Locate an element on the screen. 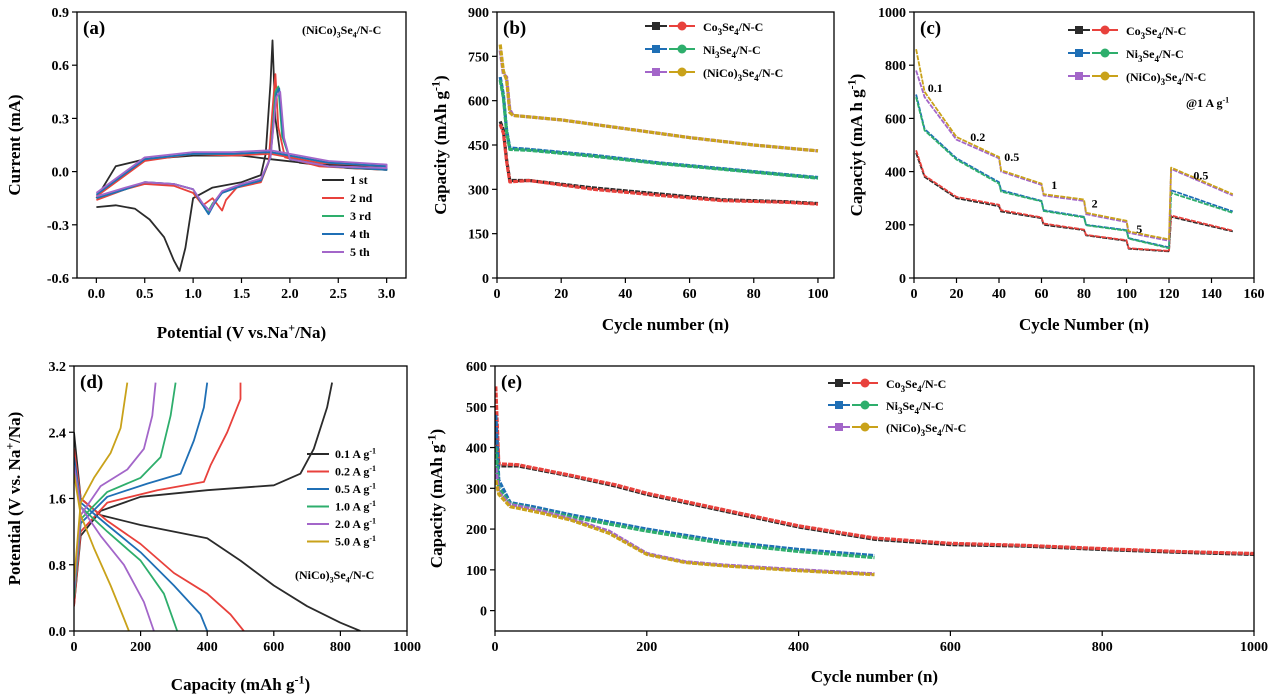 Image resolution: width=1269 pixels, height=698 pixels. y-tick-label: 200 is located at coordinates (476, 530).